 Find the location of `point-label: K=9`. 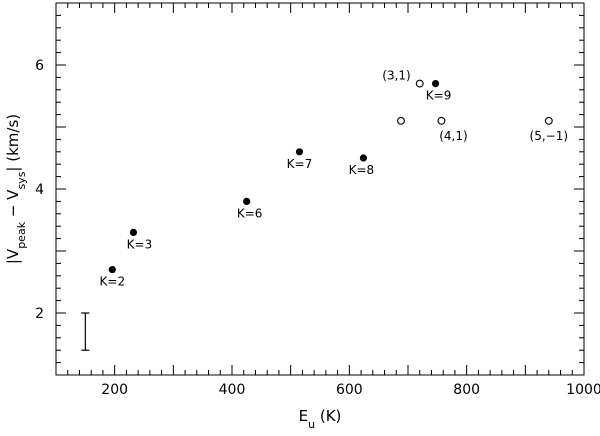

point-label: K=9 is located at coordinates (439, 96).